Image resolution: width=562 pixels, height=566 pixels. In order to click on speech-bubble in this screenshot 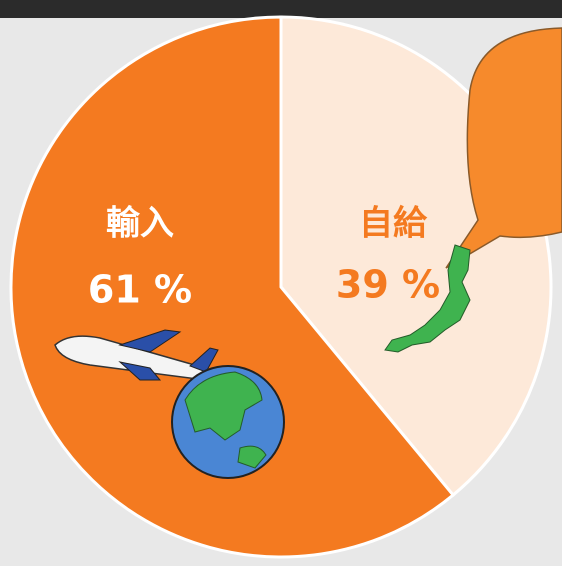, I will do `click(503, 148)`.